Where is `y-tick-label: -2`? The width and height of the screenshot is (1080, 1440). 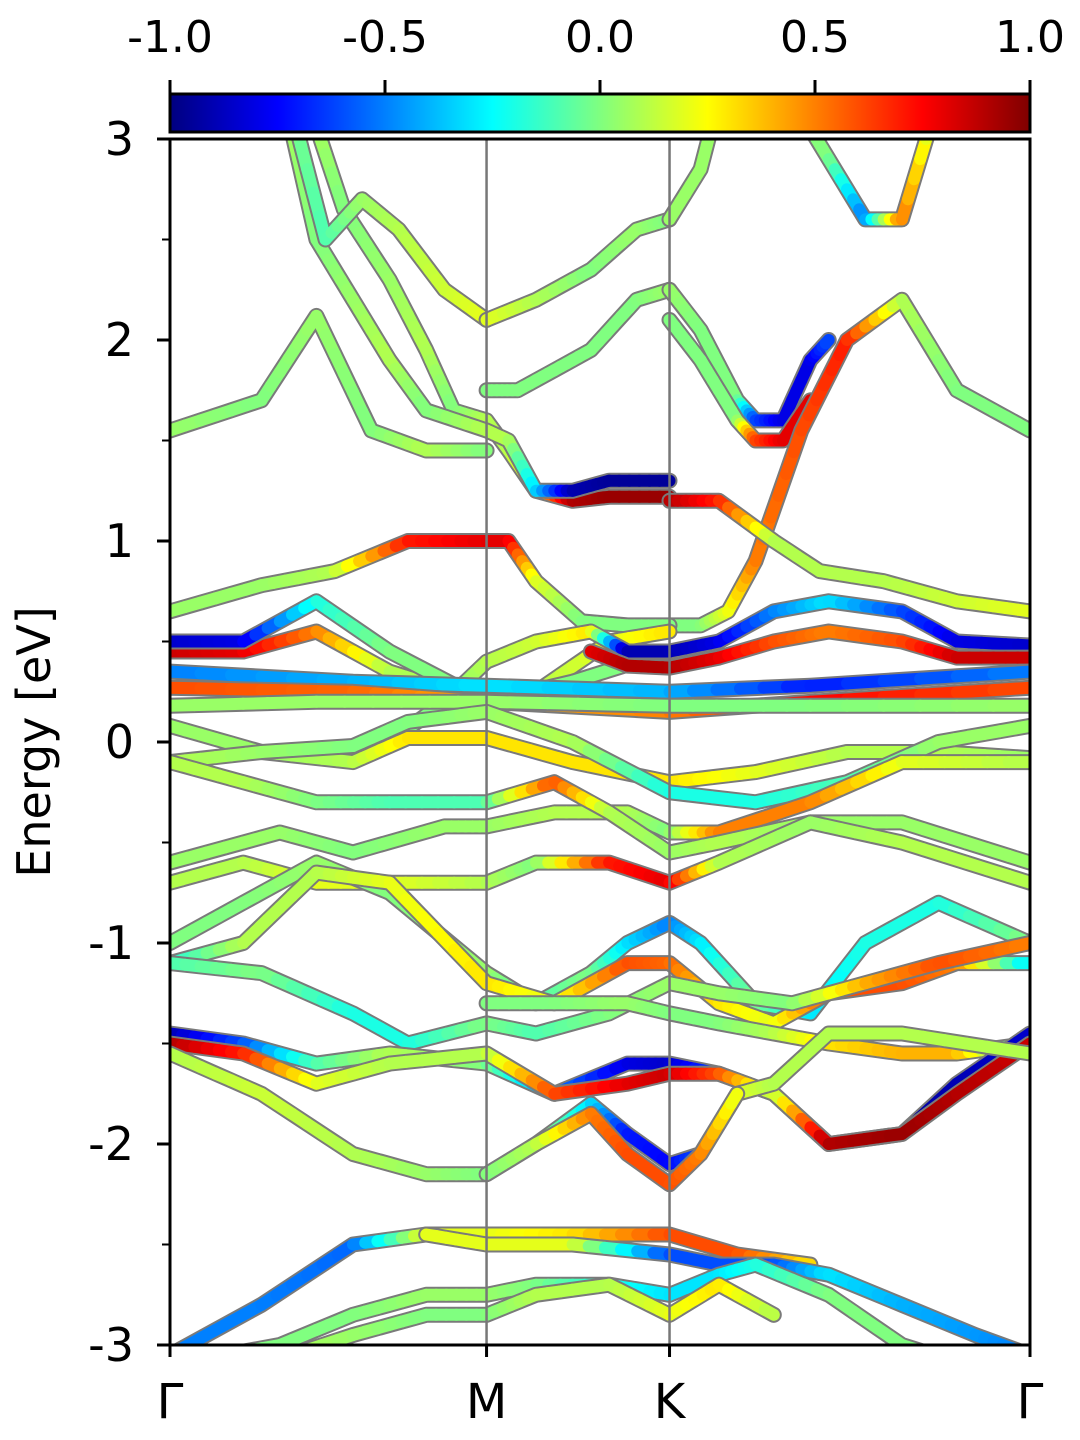
y-tick-label: -2 is located at coordinates (111, 1144).